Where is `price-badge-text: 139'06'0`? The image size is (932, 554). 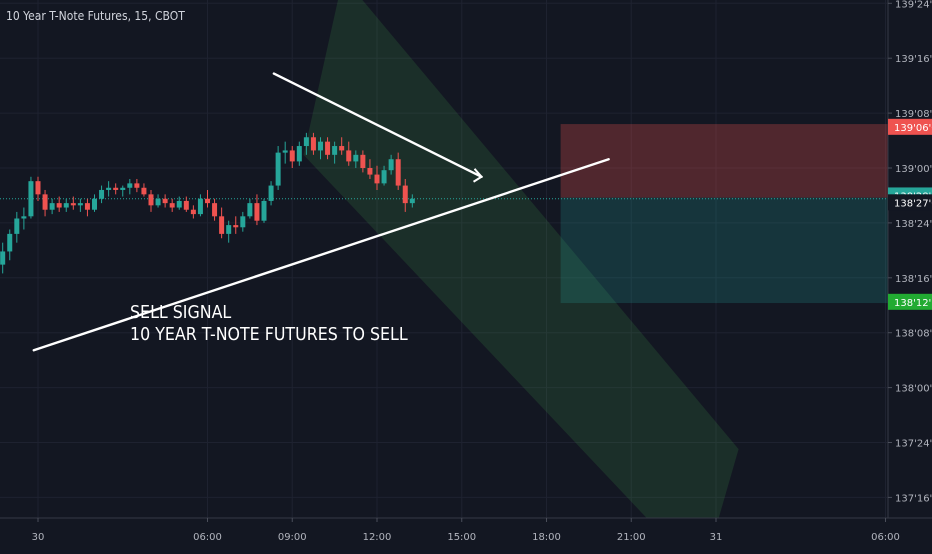 price-badge-text: 139'06'0 is located at coordinates (913, 128).